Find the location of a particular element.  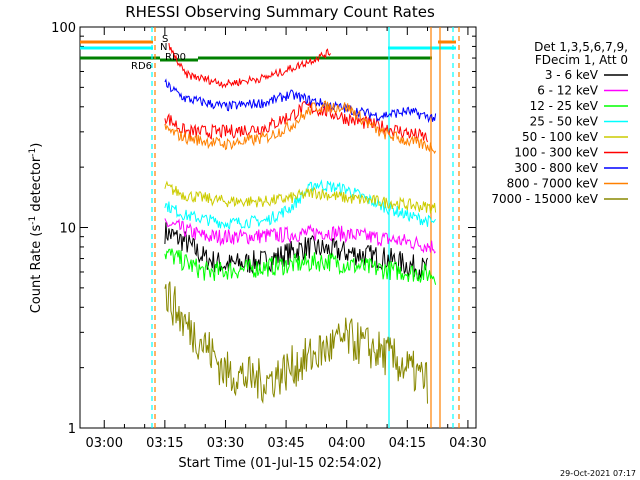

y-tick-label: 100 is located at coordinates (63, 28).